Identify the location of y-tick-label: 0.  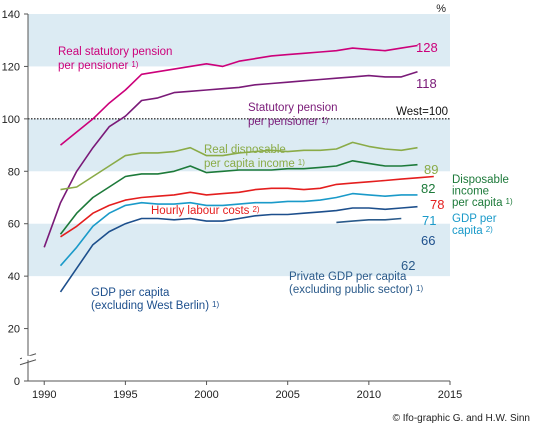
(17, 382).